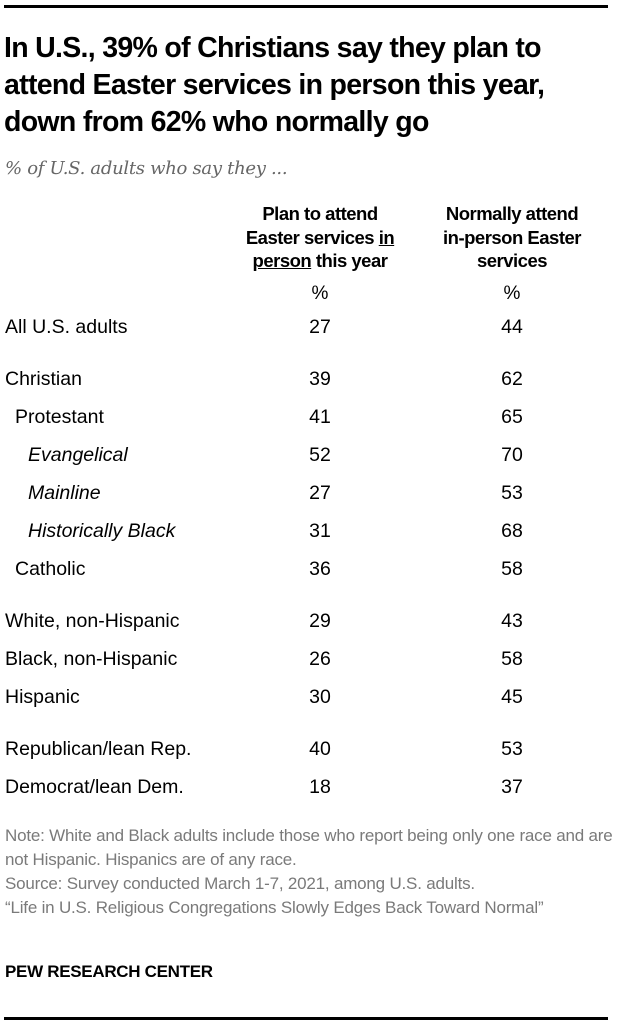  Describe the element at coordinates (312, 237) in the screenshot. I see `header-text: Easter services` at that location.